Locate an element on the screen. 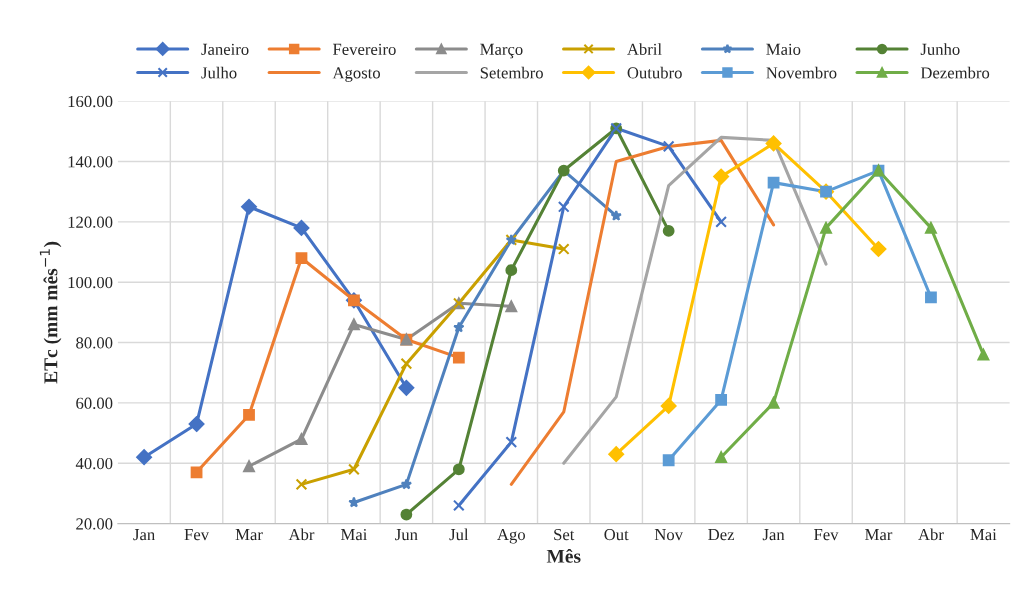 The height and width of the screenshot is (595, 1025). x-tick-label: Nov is located at coordinates (669, 535).